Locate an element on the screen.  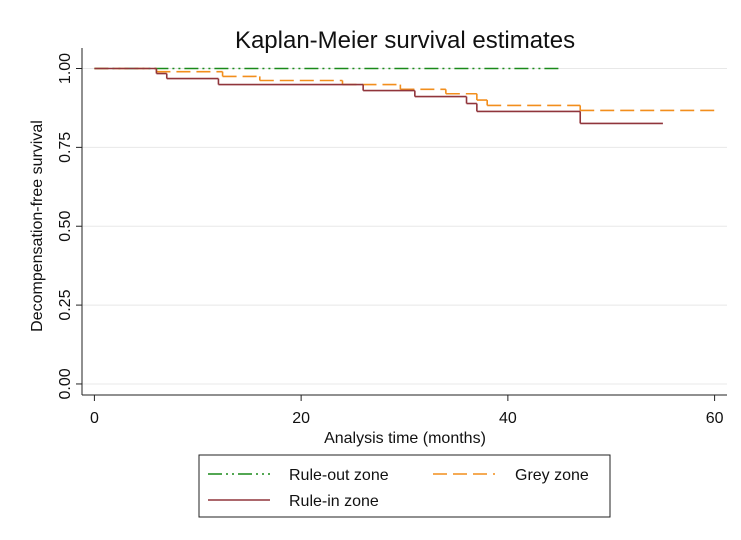
x-tick-label: 0 is located at coordinates (94, 418).